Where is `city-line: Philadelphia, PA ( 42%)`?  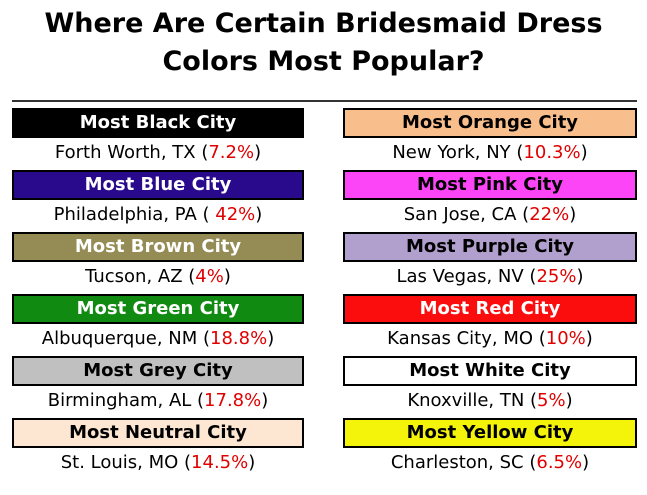
city-line: Philadelphia, PA ( 42%) is located at coordinates (158, 215).